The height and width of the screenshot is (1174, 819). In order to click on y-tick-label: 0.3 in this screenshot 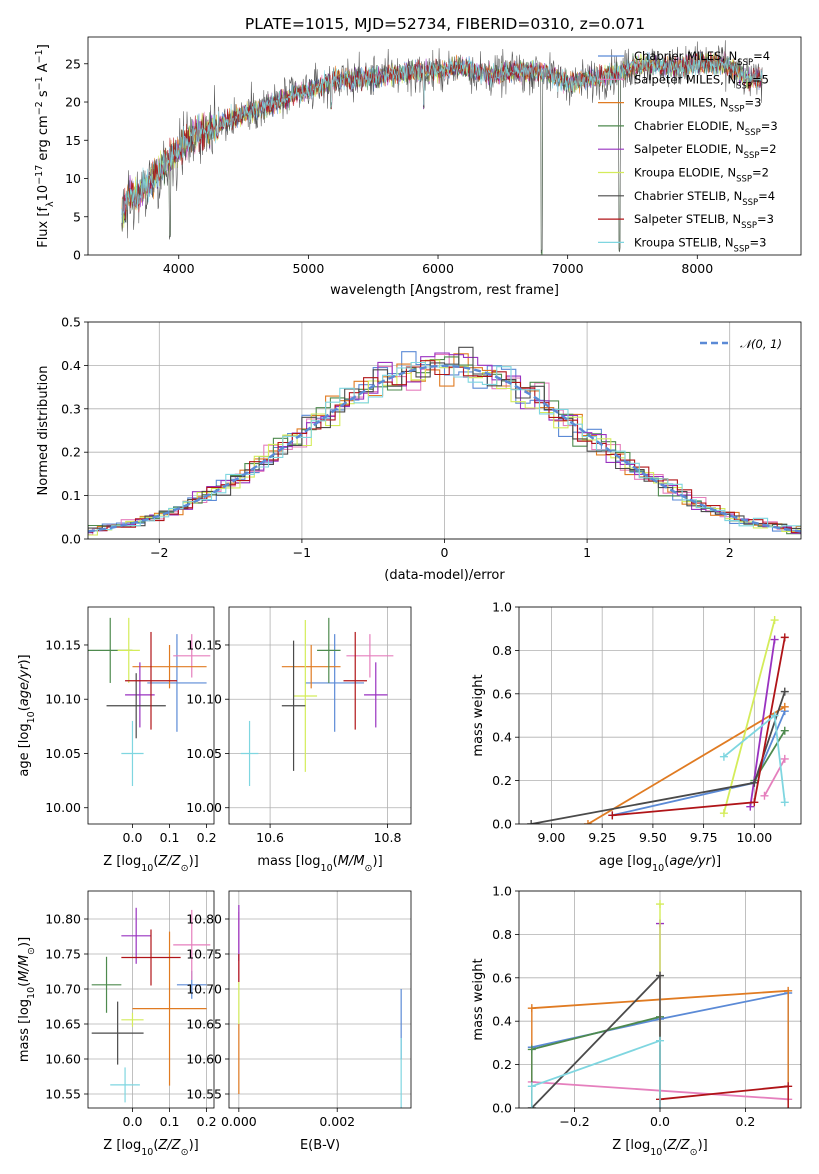, I will do `click(71, 408)`.